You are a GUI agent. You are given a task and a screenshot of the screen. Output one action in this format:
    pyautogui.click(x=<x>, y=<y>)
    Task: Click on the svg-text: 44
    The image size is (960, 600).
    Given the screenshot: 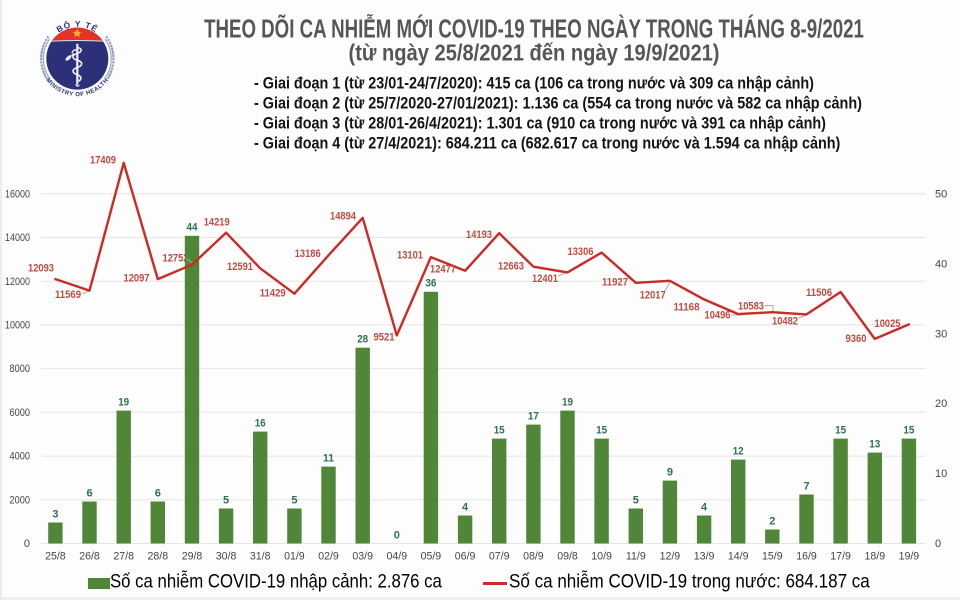 What is the action you would take?
    pyautogui.click(x=193, y=228)
    